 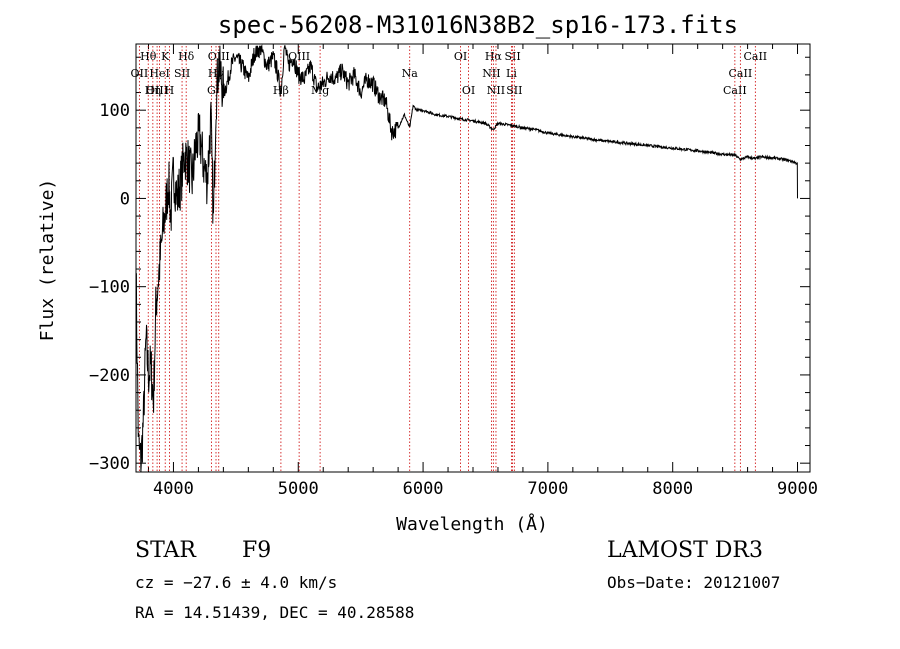 I want to click on x-tick-label: 8000, so click(x=672, y=489).